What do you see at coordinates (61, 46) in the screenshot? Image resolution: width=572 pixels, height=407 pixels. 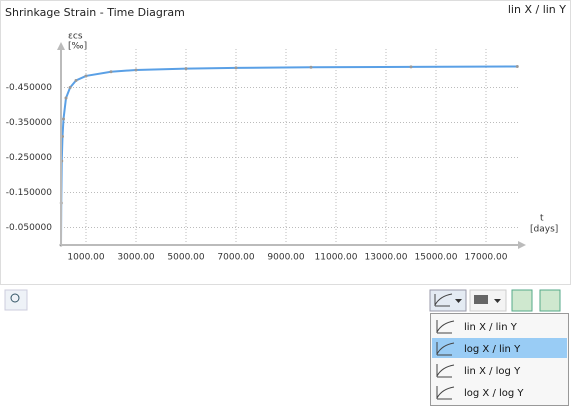 I see `y-axis-arrow` at bounding box center [61, 46].